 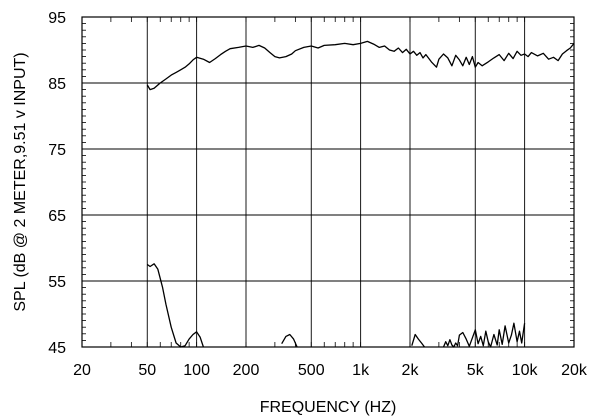 What do you see at coordinates (361, 370) in the screenshot?
I see `x-tick-label-5: 1k` at bounding box center [361, 370].